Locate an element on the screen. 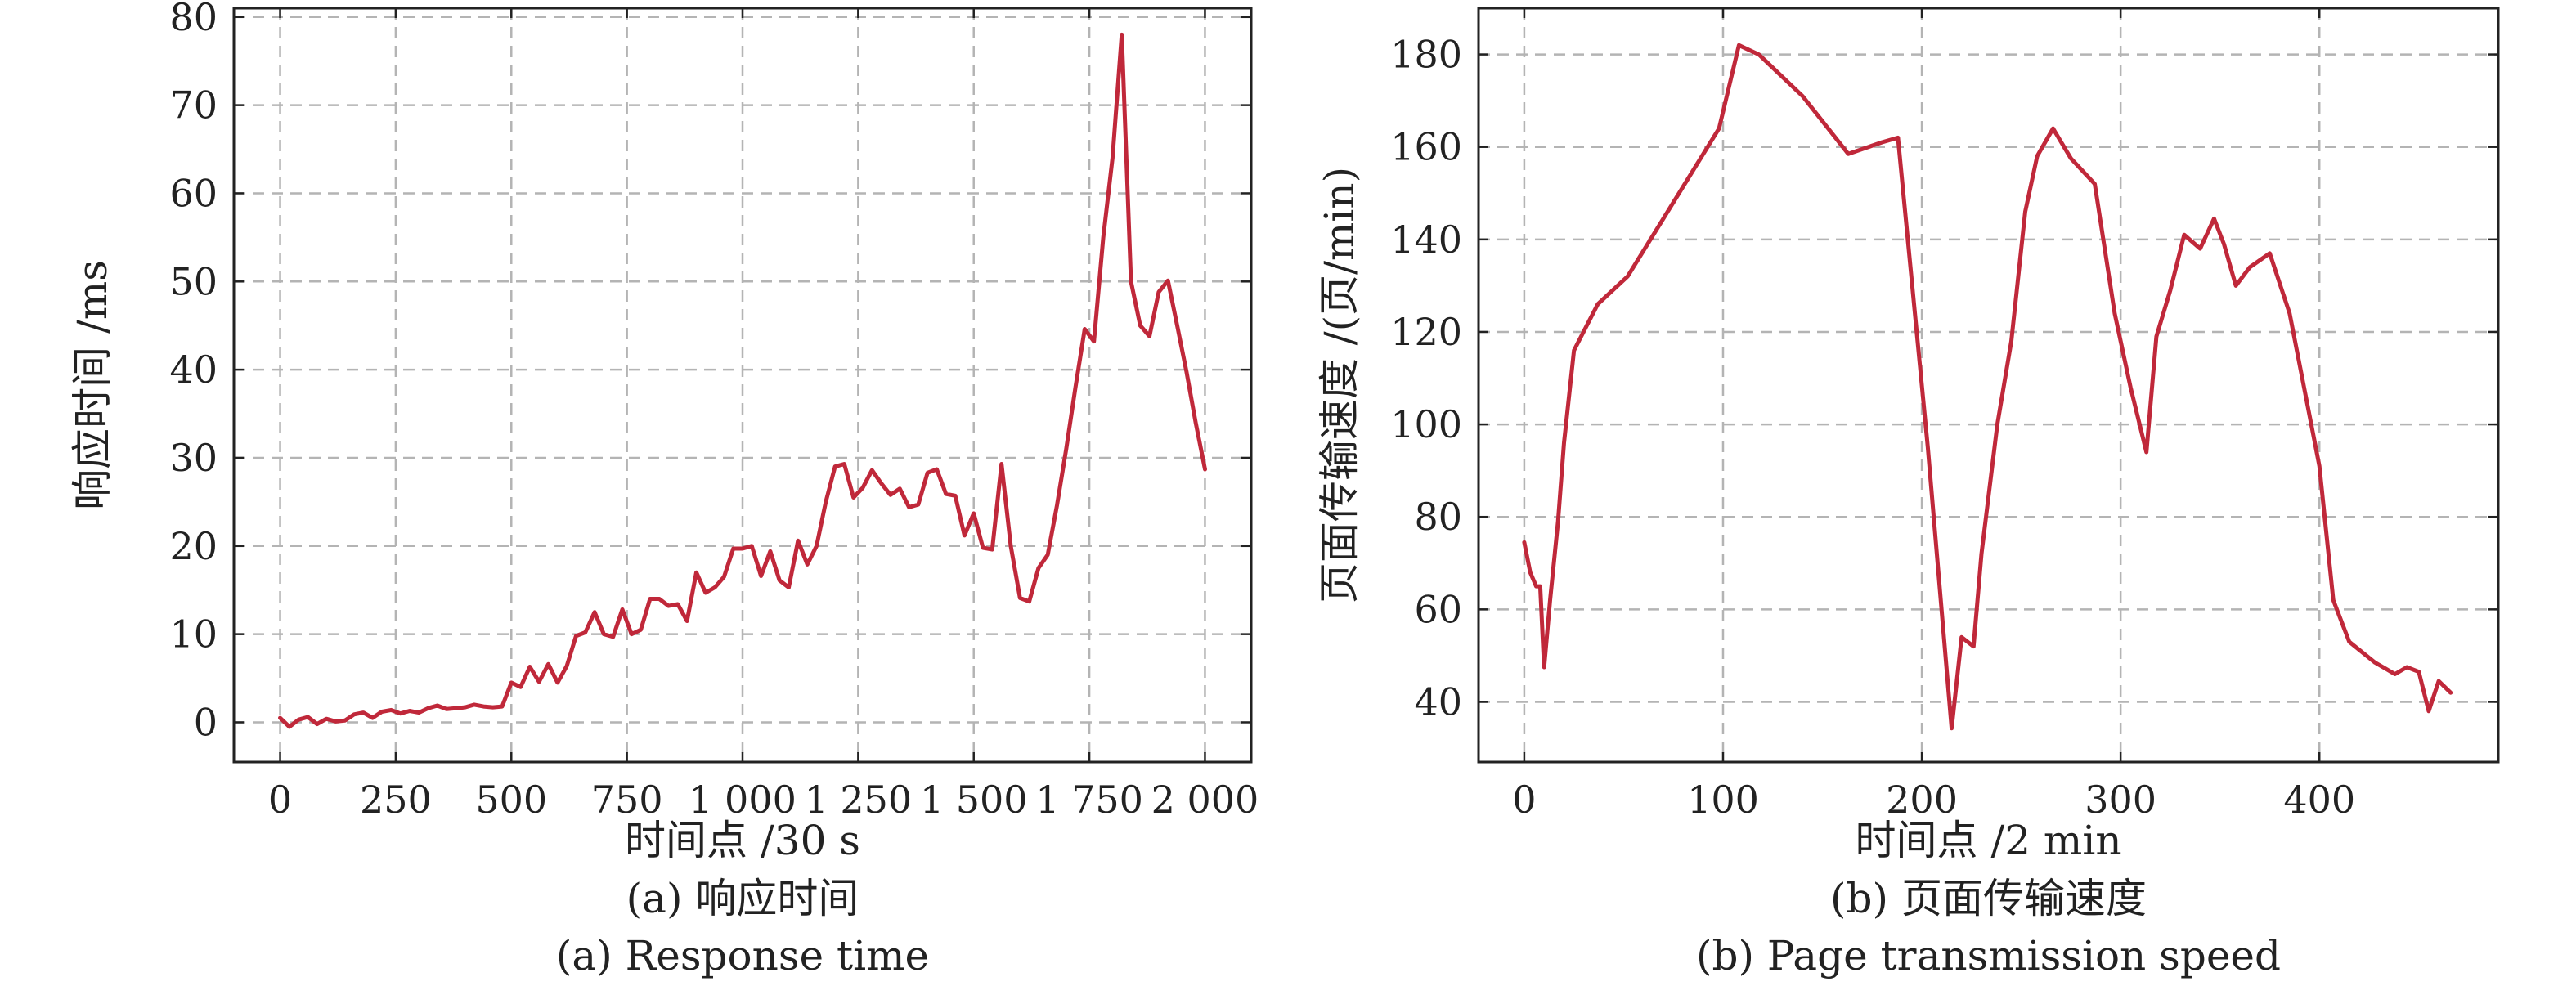 The image size is (2576, 995). x-tick-label: 300 is located at coordinates (2121, 800).